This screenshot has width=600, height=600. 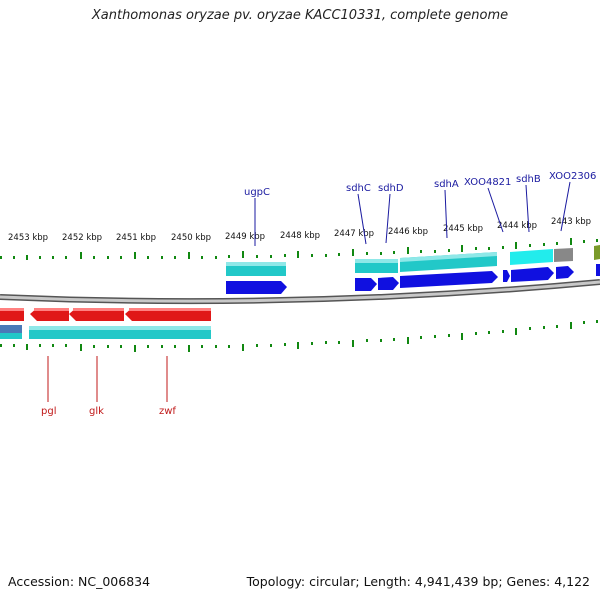 I want to click on gene-label-zwf: zwf, so click(x=167, y=411).